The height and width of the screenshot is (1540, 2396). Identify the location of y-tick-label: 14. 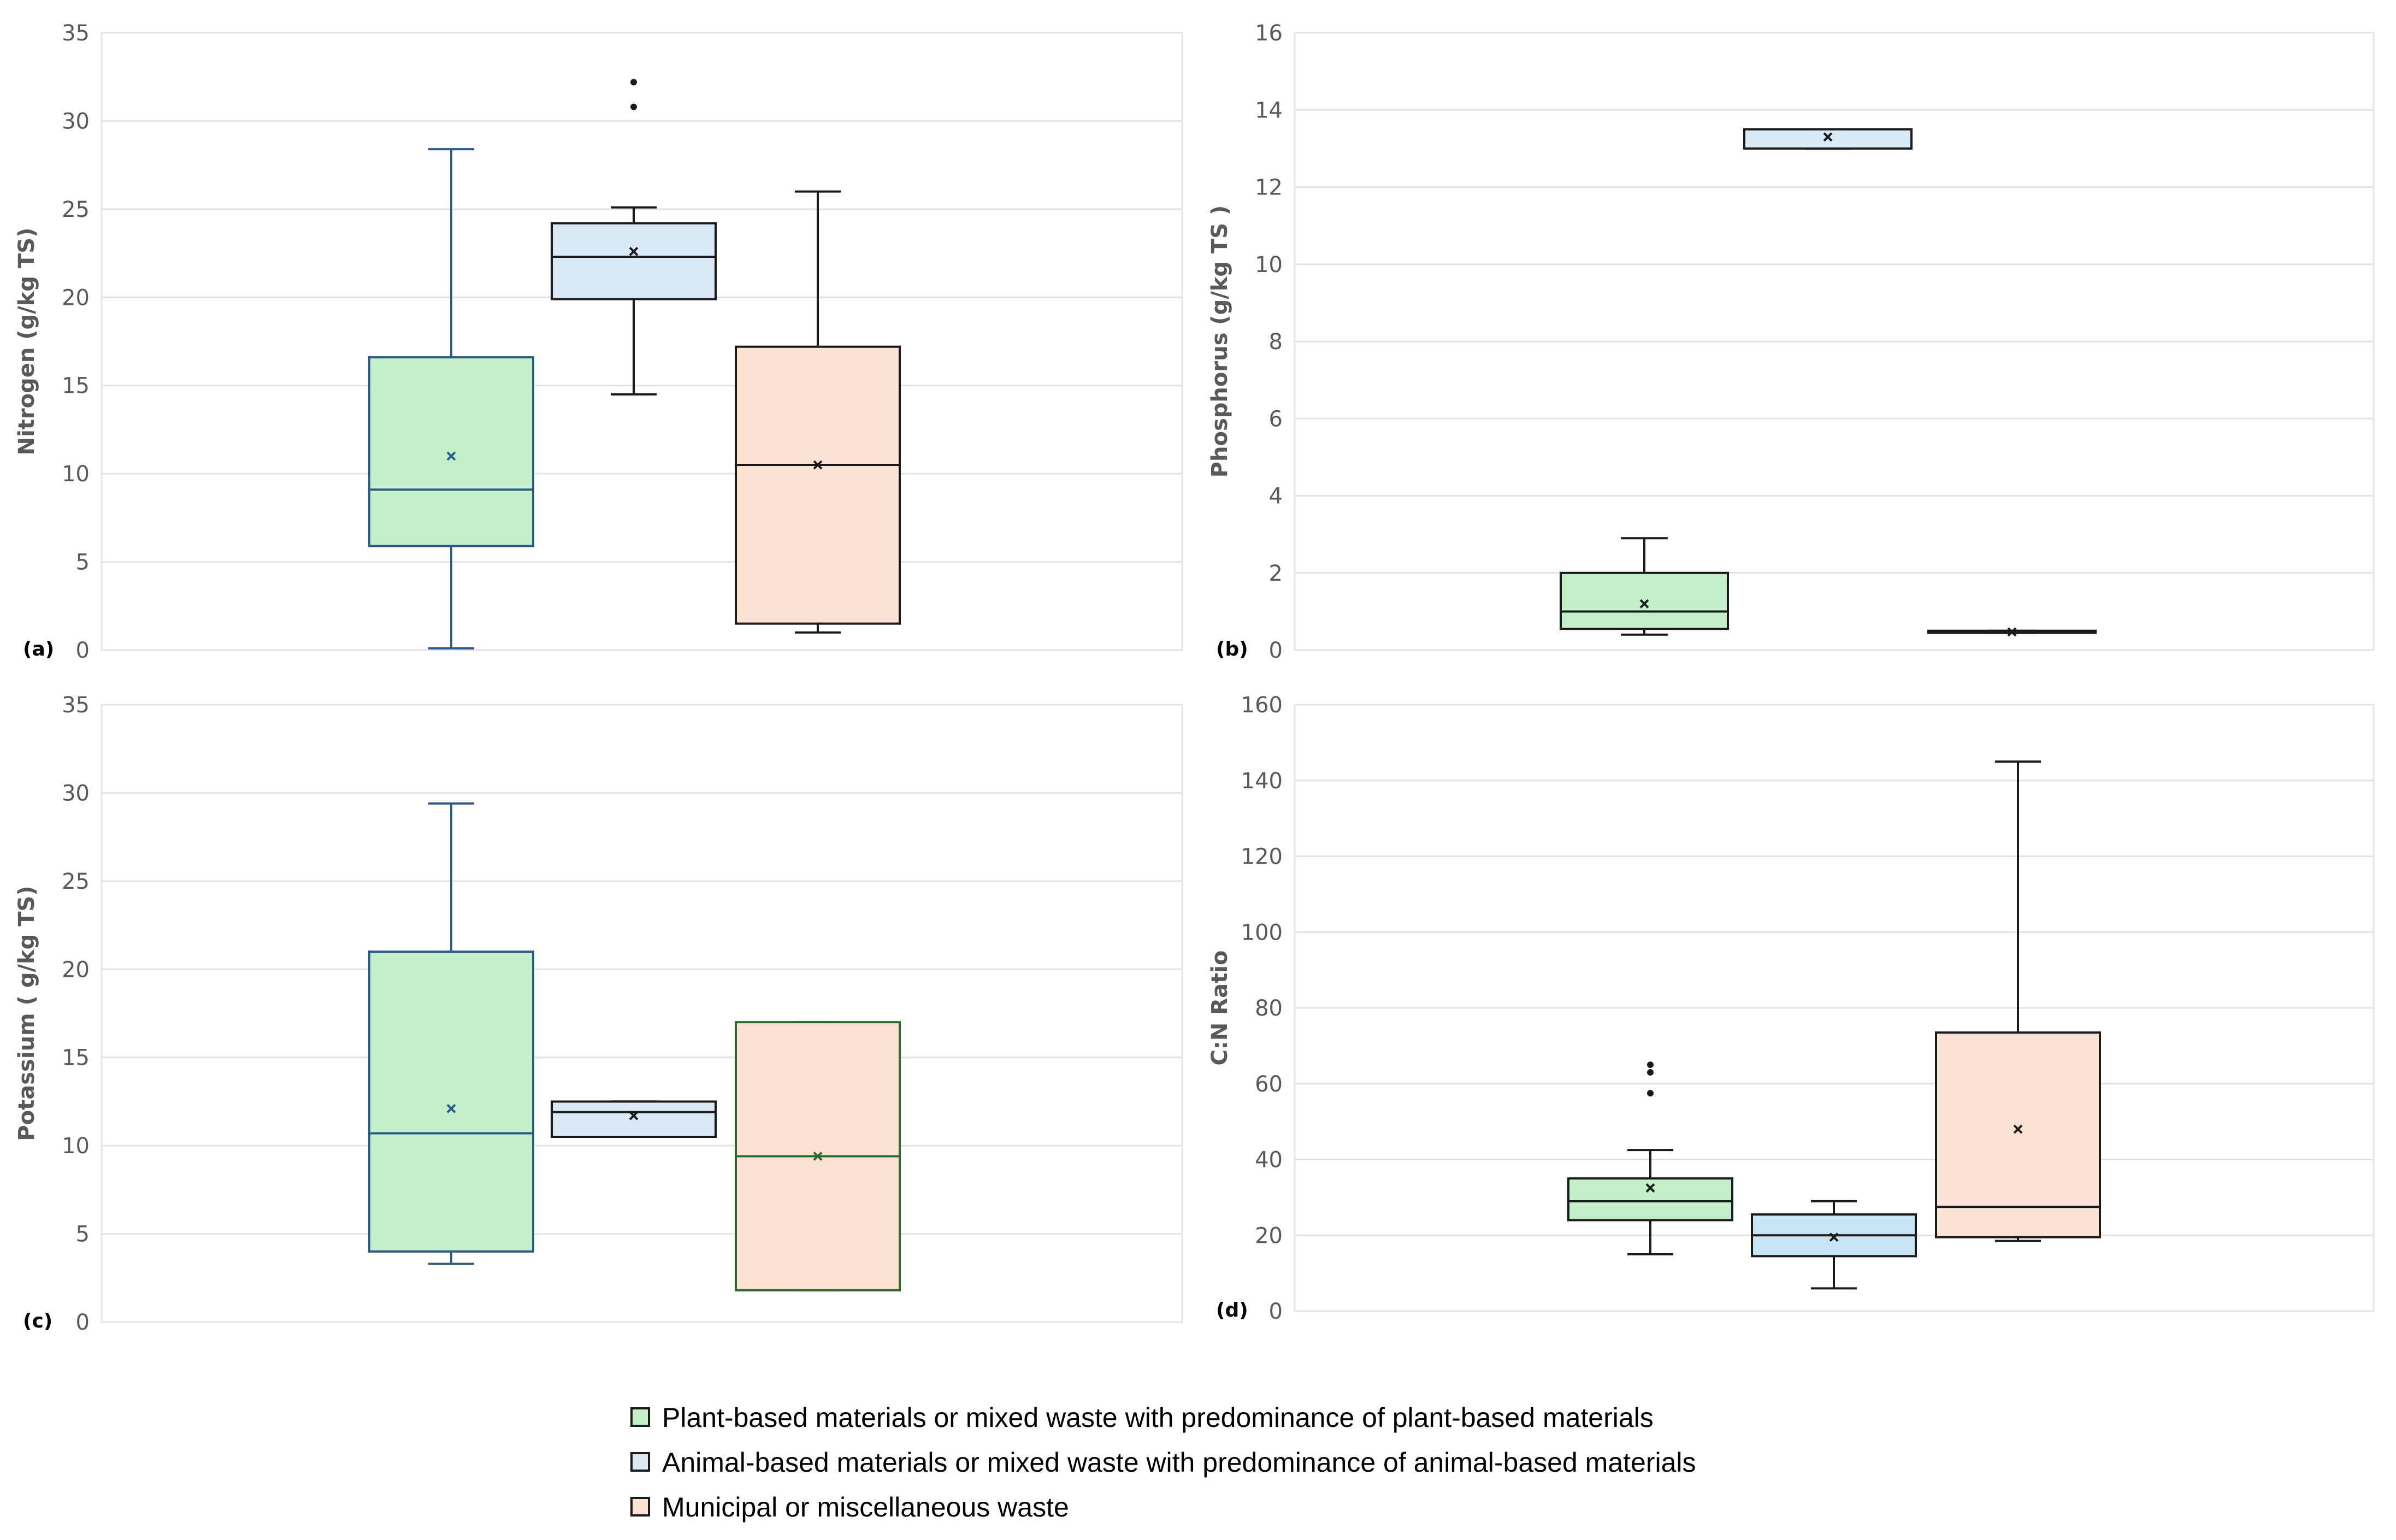
(1269, 110).